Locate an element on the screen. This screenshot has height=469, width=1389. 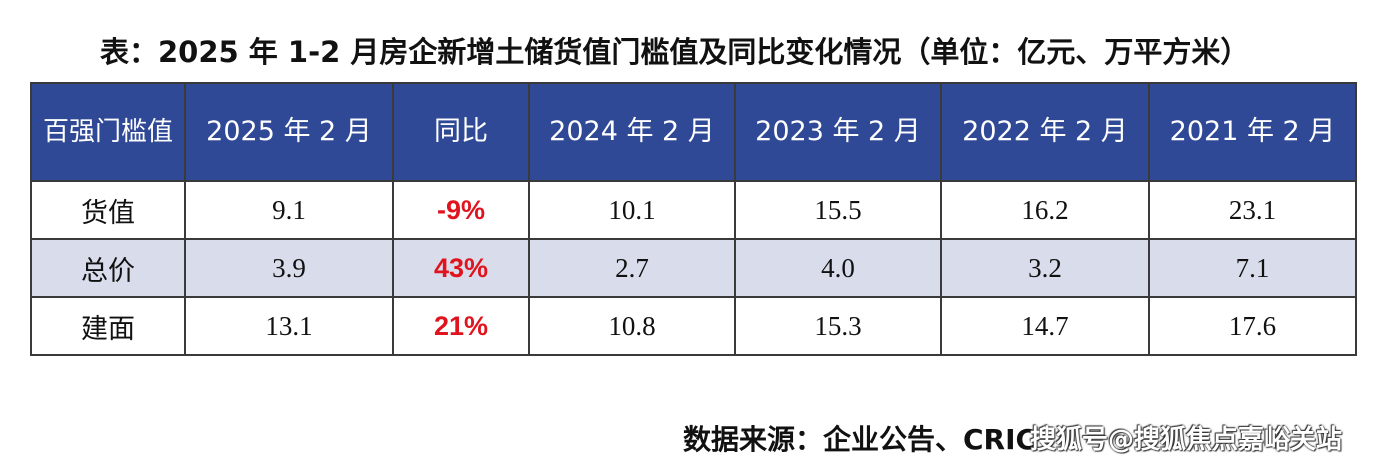
table-row: 建面 13.1 21% 10.8 15.3 14.7 17.6 is located at coordinates (693, 326).